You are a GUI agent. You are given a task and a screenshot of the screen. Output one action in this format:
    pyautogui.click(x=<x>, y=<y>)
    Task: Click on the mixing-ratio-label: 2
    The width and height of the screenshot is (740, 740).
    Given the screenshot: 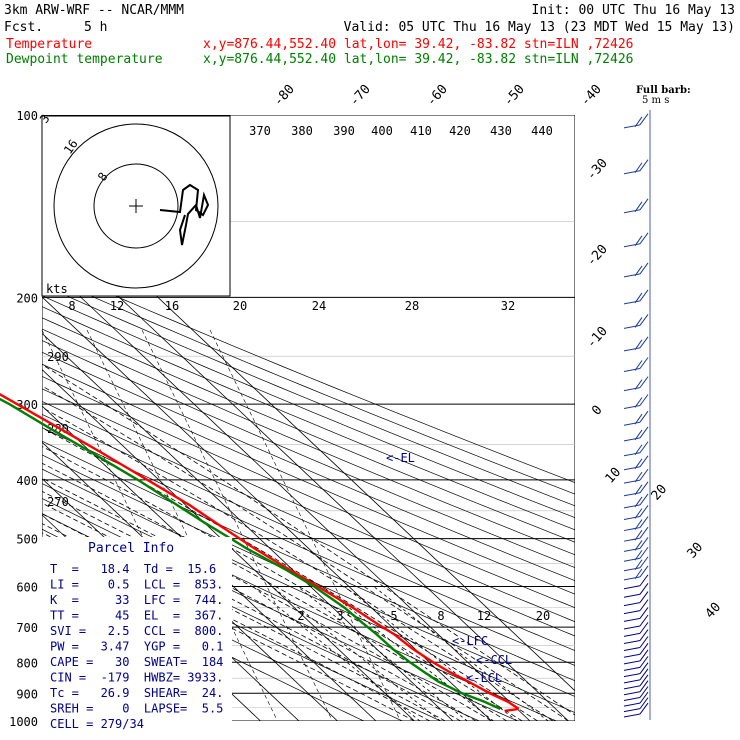 What is the action you would take?
    pyautogui.click(x=300, y=616)
    